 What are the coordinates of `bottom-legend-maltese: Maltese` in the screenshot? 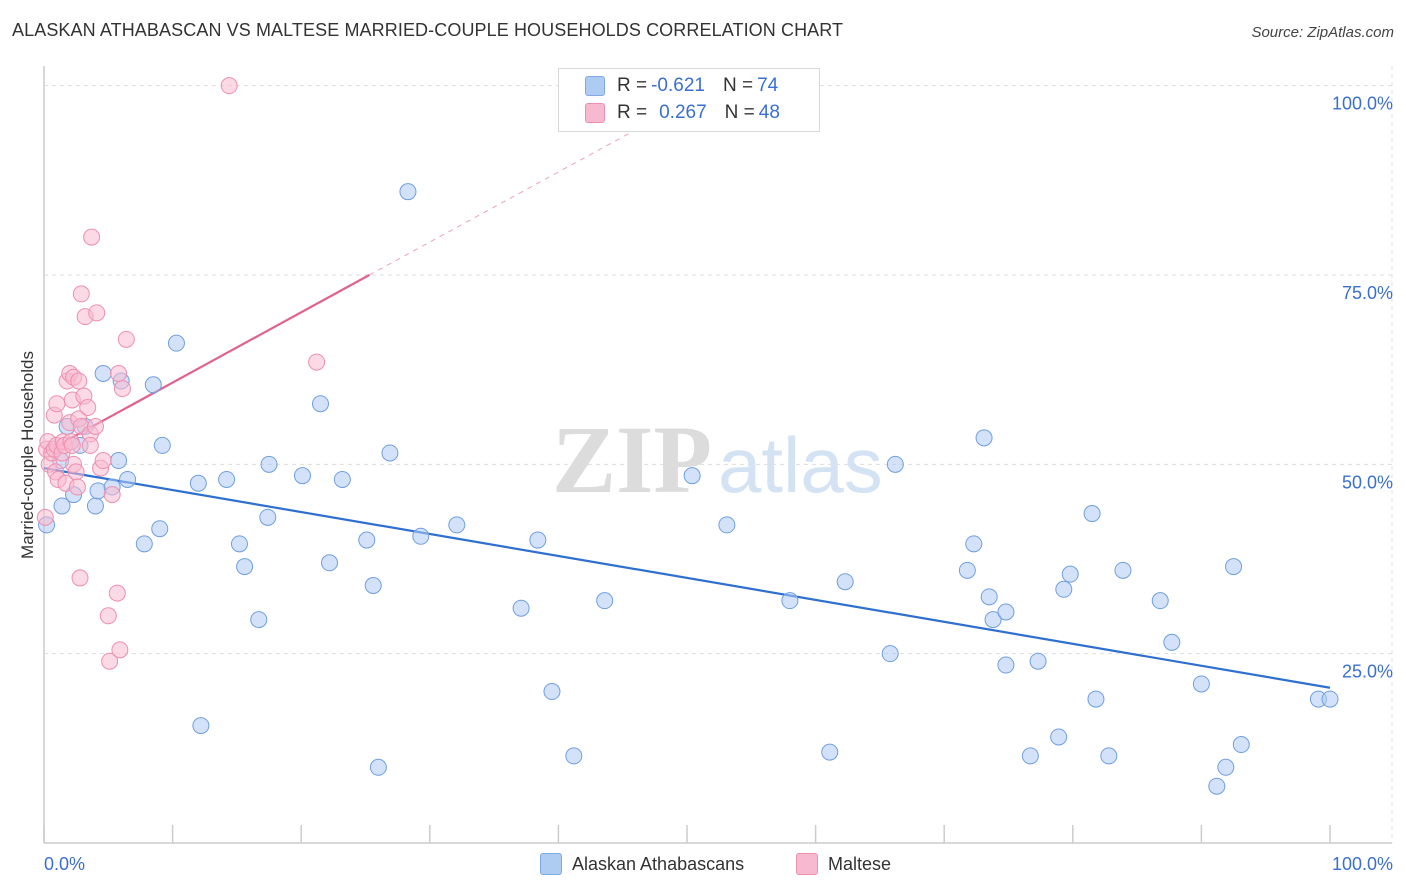 It's located at (843, 864).